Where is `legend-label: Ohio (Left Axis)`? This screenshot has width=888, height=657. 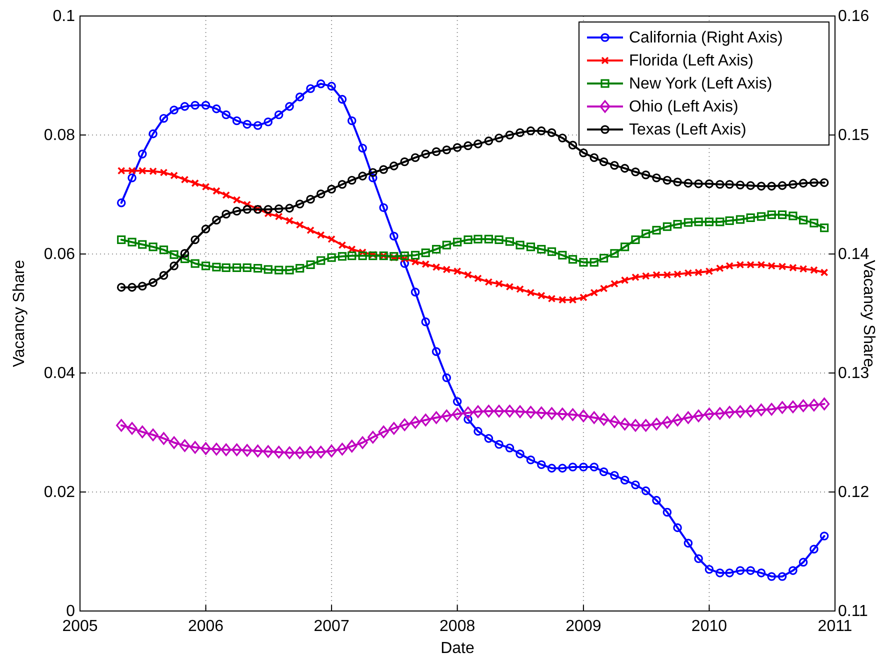 legend-label: Ohio (Left Axis) is located at coordinates (683, 107).